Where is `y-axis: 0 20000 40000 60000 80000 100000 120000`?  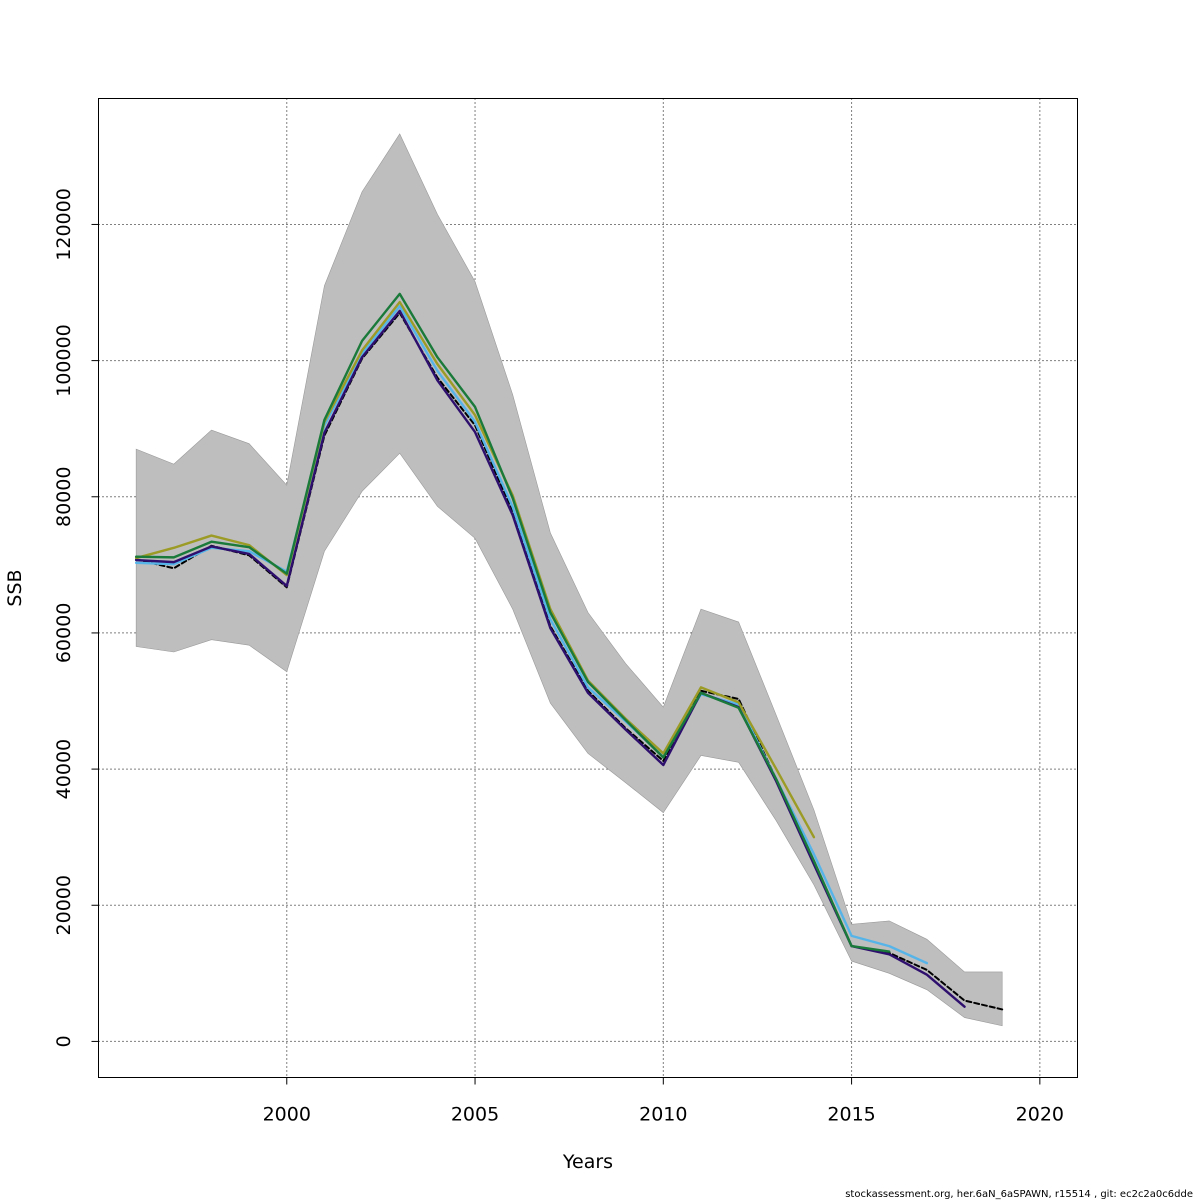 y-axis: 0 20000 40000 60000 80000 100000 120000 is located at coordinates (76, 617).